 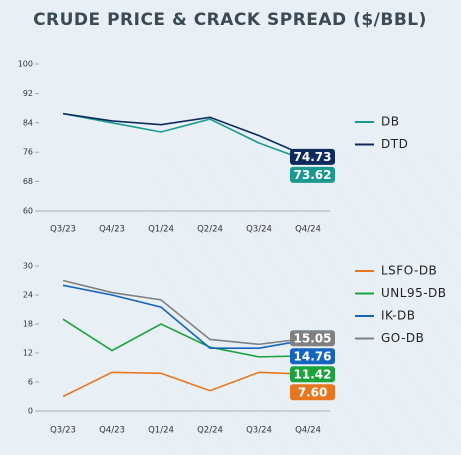 What do you see at coordinates (394, 144) in the screenshot?
I see `legend-label: DTD` at bounding box center [394, 144].